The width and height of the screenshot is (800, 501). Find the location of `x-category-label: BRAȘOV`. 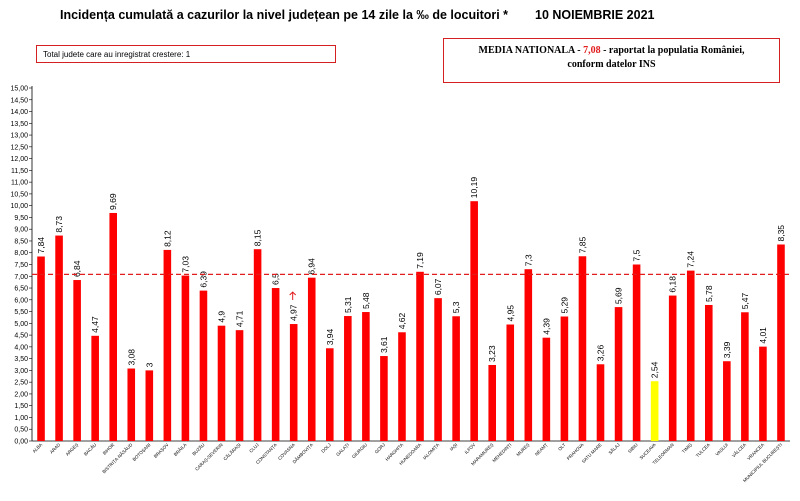

x-category-label: BRAȘOV is located at coordinates (161, 450).